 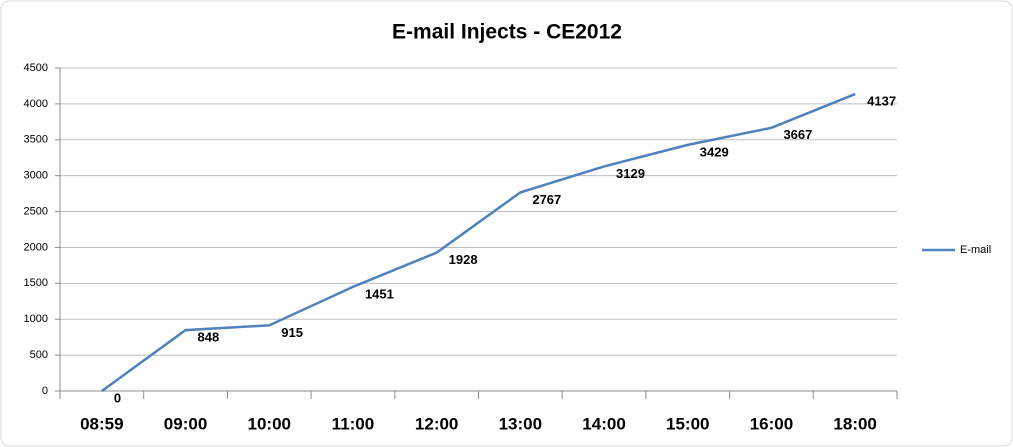 I want to click on data-label: 2767, so click(x=546, y=199).